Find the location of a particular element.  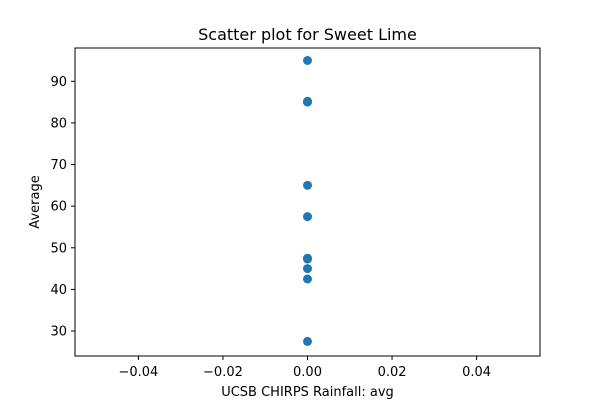

x-axis: −0.04 −0.02 0.00 0.02 0.04 is located at coordinates (304, 368).